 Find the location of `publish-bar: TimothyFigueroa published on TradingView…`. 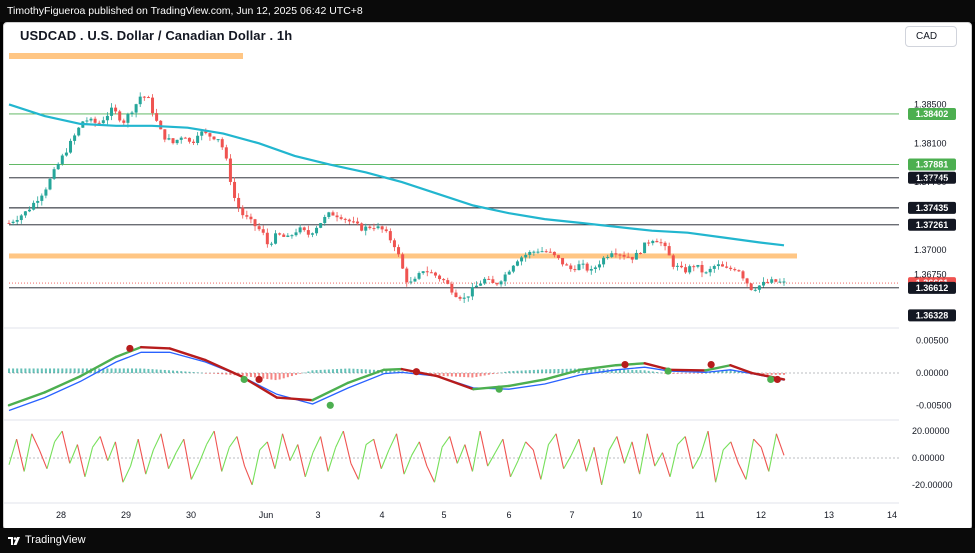

publish-bar: TimothyFigueroa published on TradingView… is located at coordinates (487, 11).